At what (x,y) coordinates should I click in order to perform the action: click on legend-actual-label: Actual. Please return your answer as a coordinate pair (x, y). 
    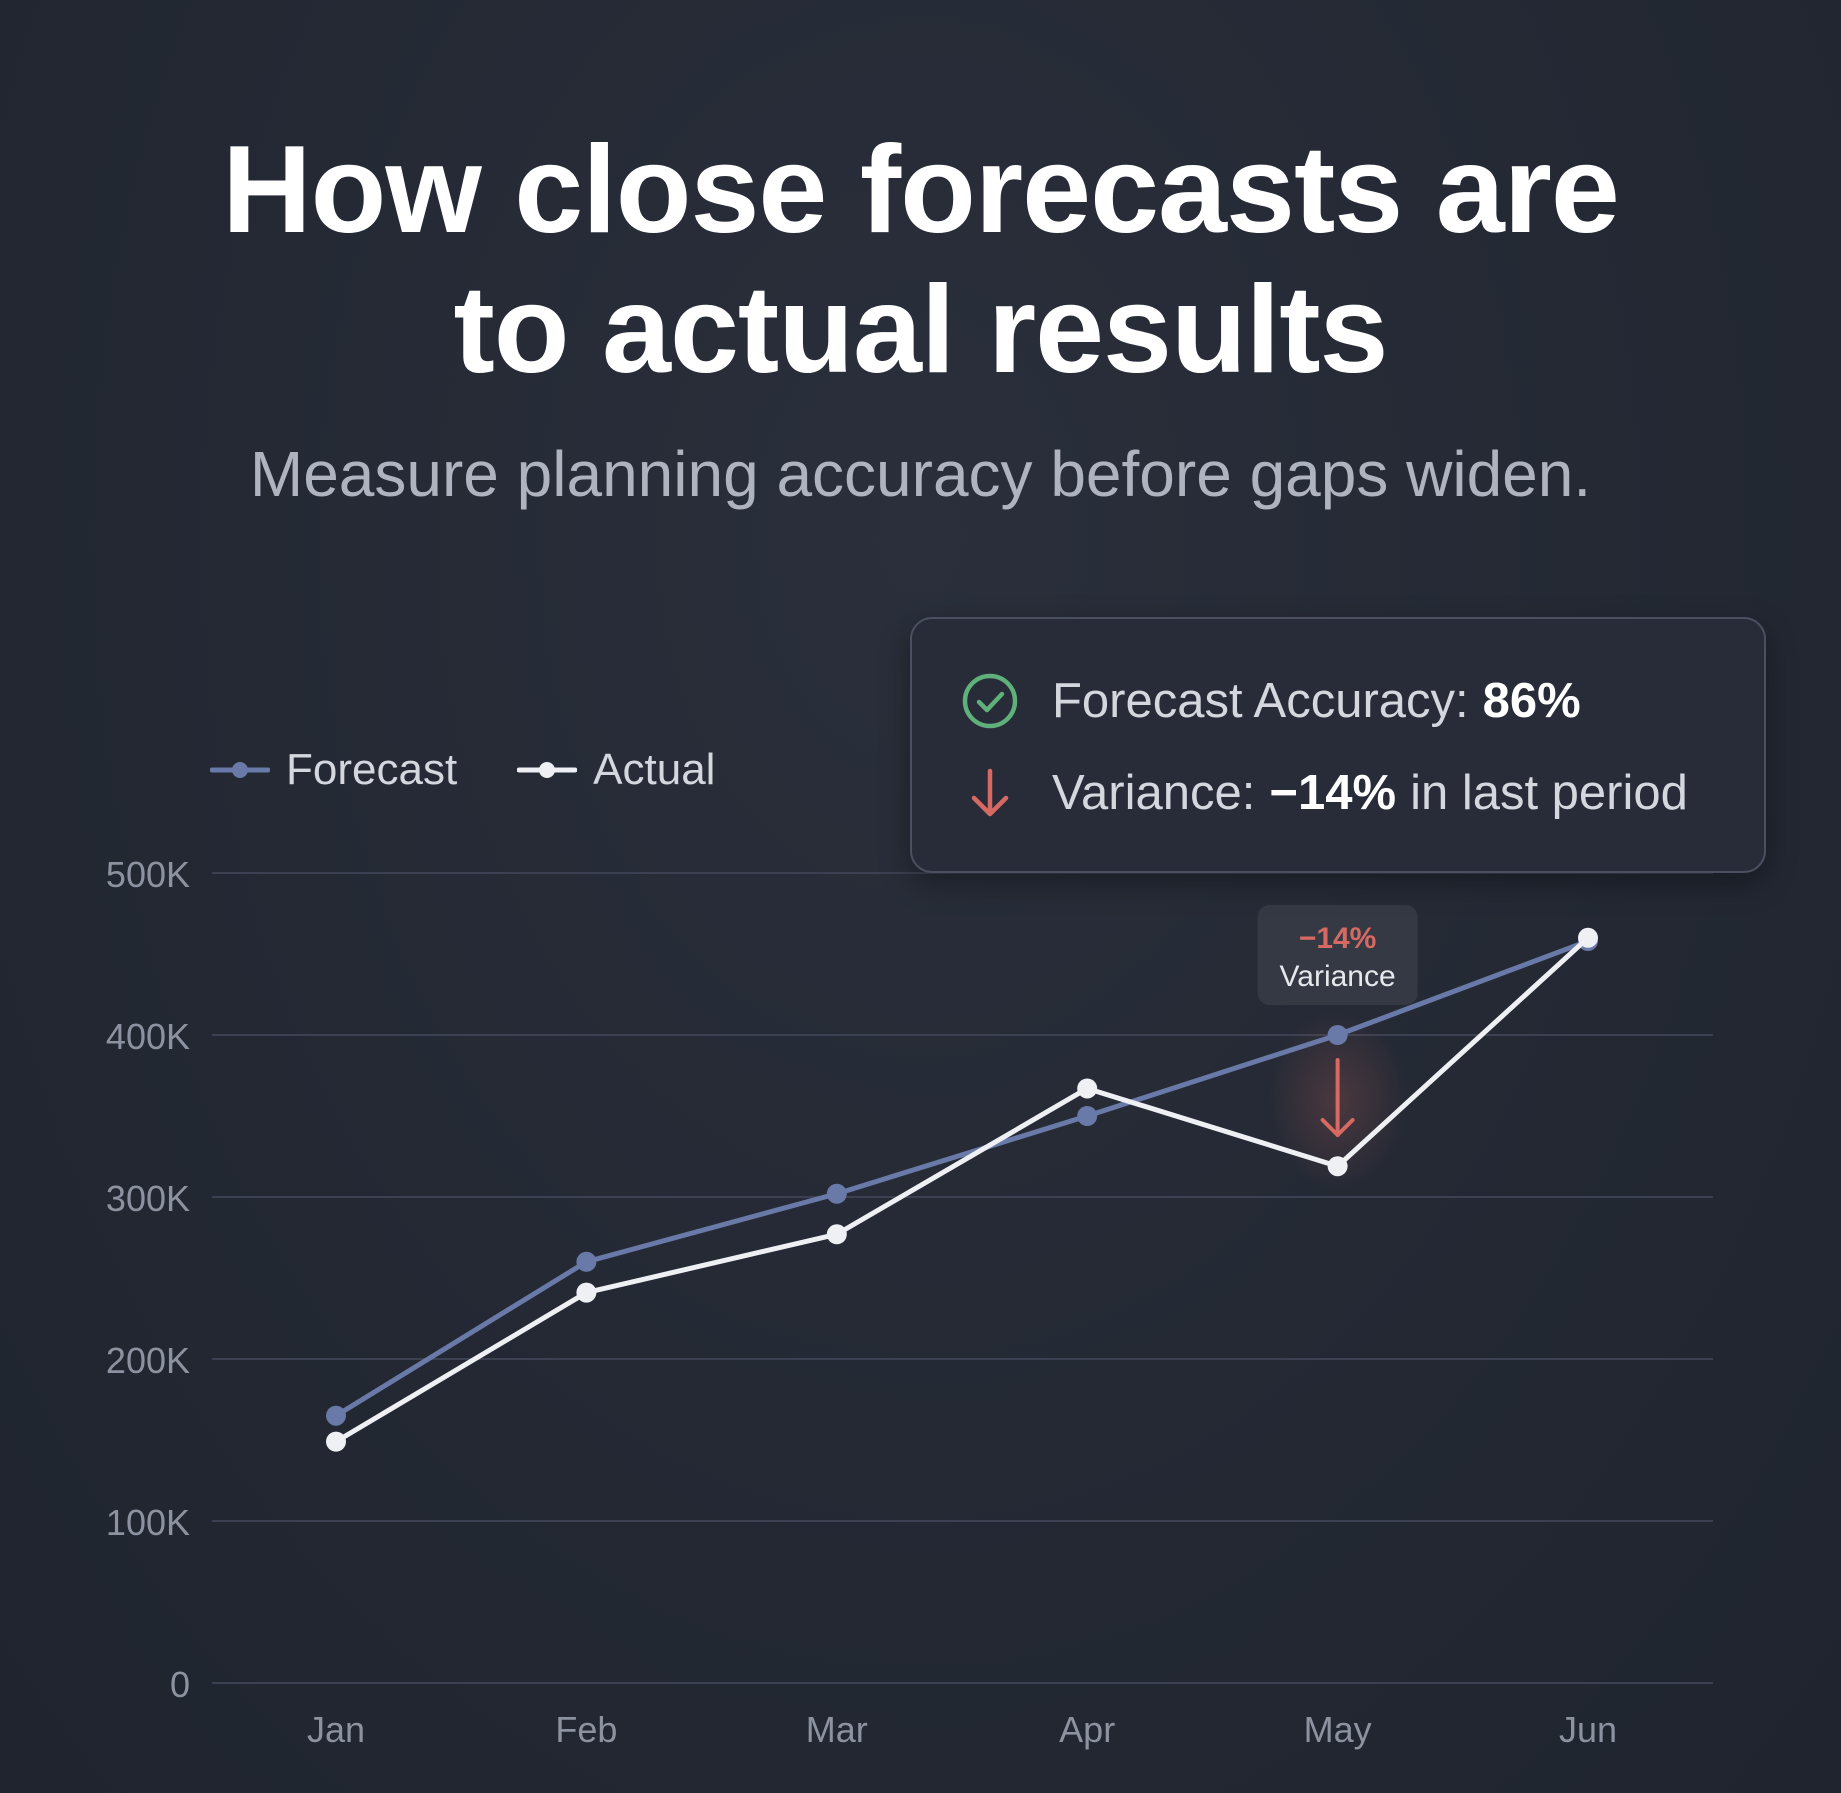
    Looking at the image, I should click on (654, 769).